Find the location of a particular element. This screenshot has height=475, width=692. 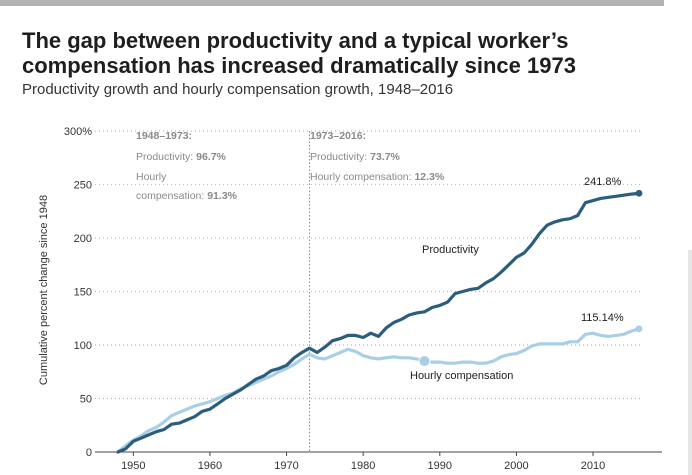

annotation-1973-2016-compensation: Hourly compensation: 12.3% is located at coordinates (377, 177).